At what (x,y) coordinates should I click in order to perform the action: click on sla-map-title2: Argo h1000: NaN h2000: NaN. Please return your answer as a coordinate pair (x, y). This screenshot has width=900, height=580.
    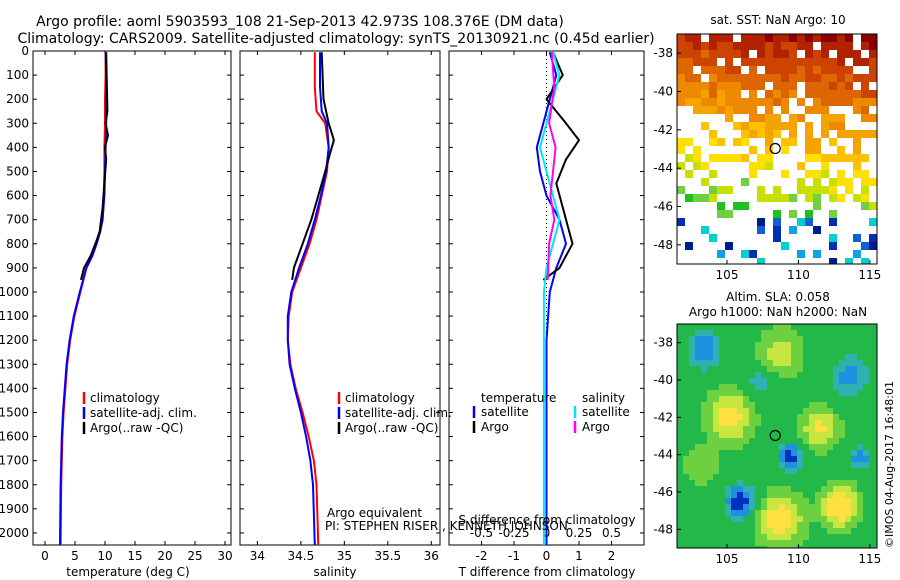
    Looking at the image, I should click on (778, 312).